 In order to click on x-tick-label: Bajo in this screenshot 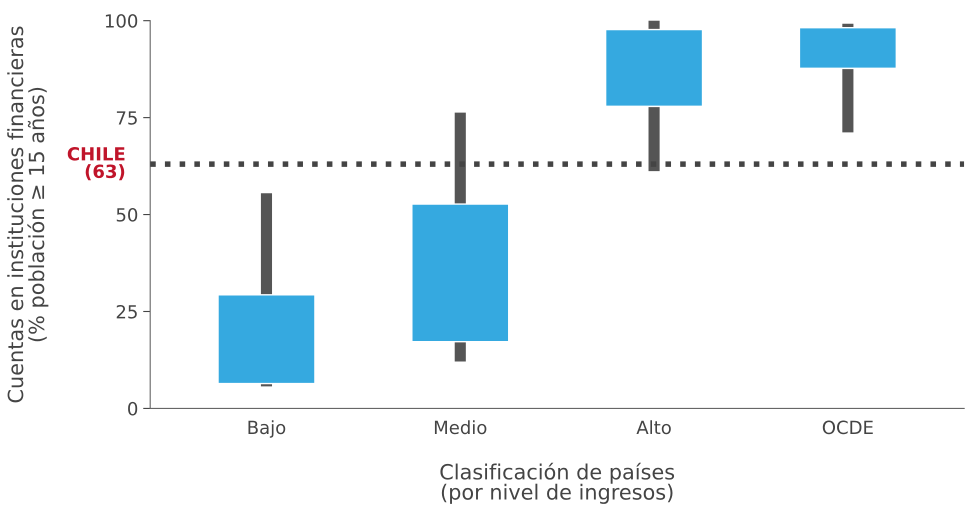, I will do `click(267, 429)`.